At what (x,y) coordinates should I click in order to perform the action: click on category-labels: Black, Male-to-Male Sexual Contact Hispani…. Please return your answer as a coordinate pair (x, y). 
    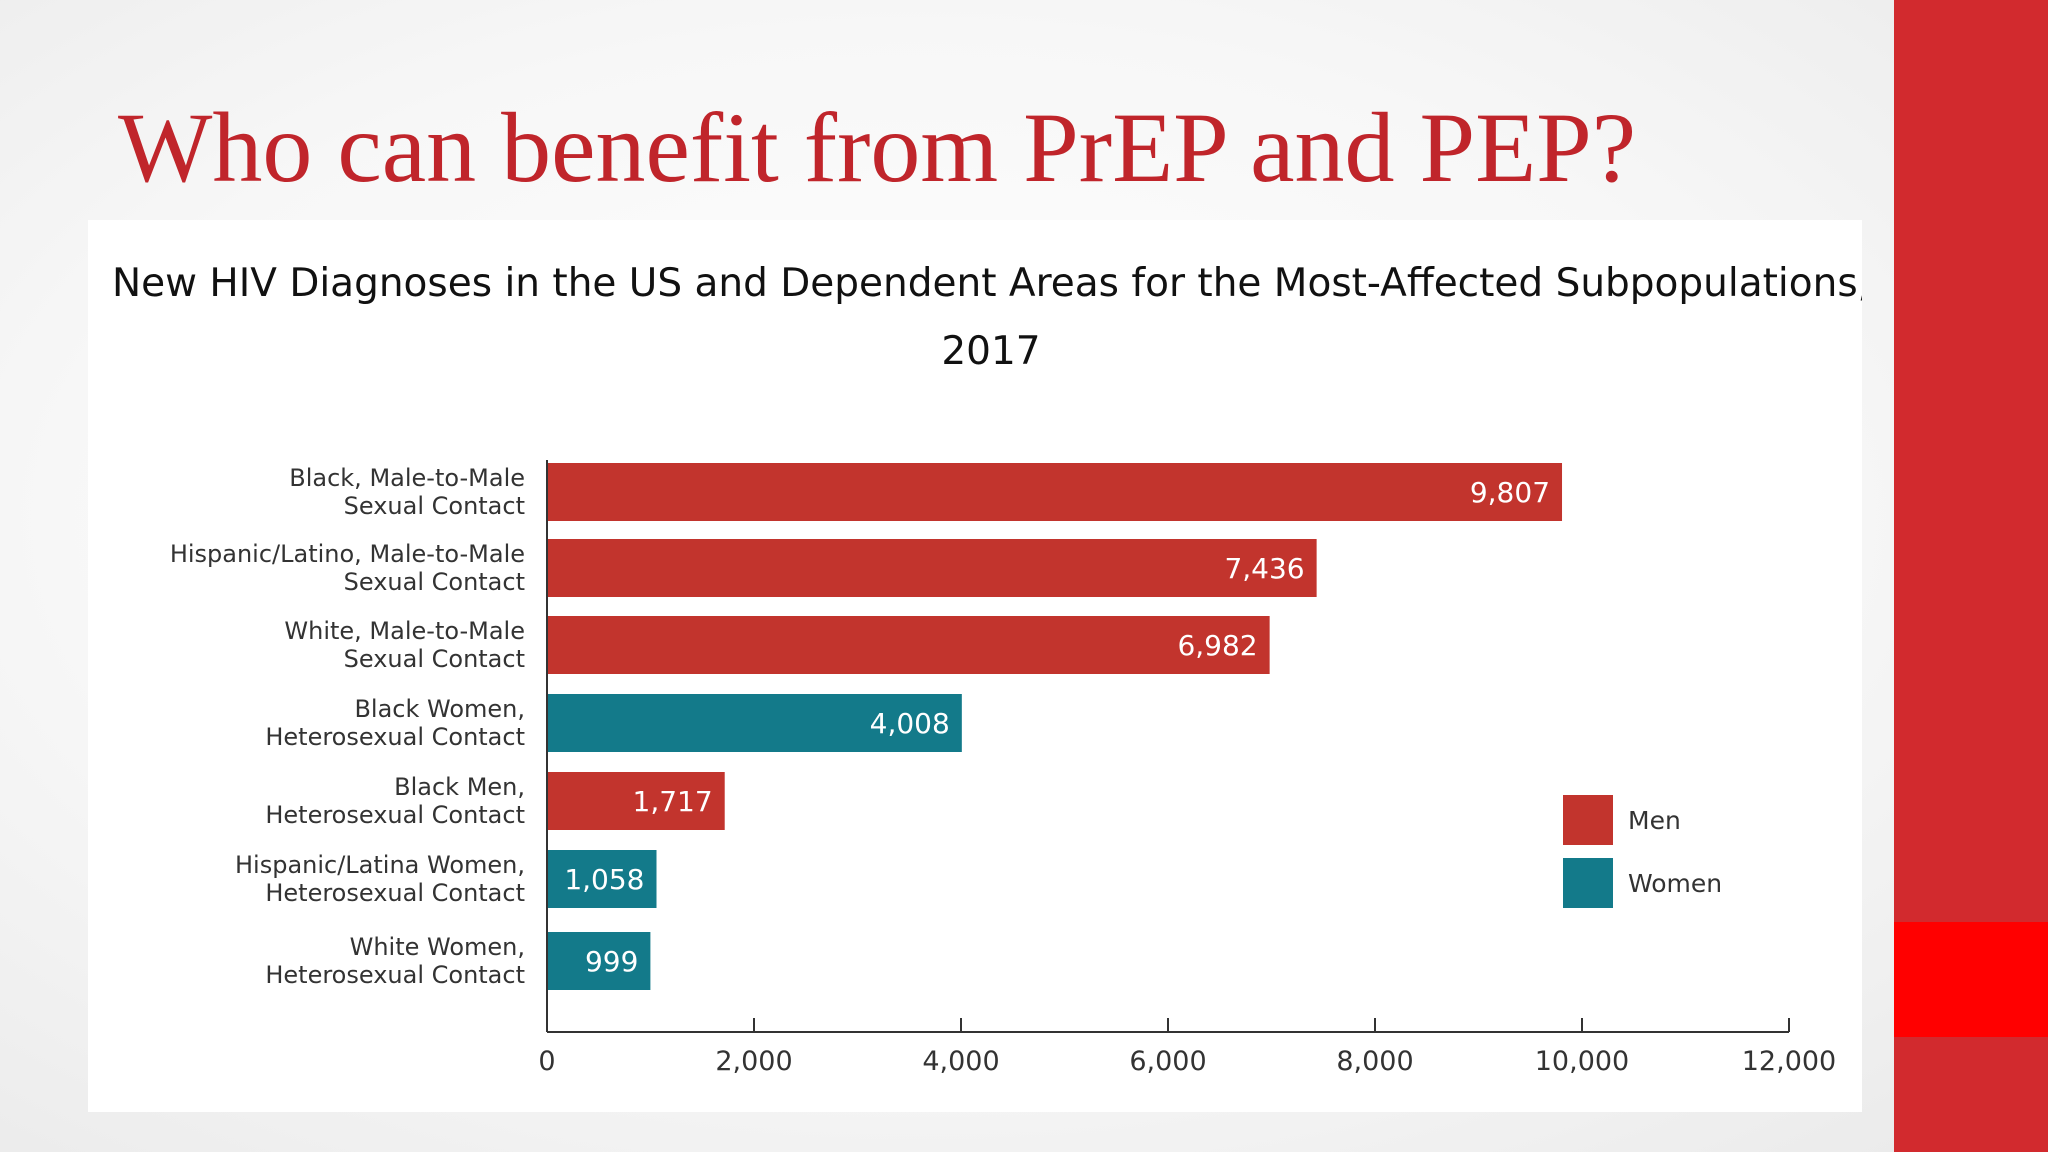
    Looking at the image, I should click on (347, 726).